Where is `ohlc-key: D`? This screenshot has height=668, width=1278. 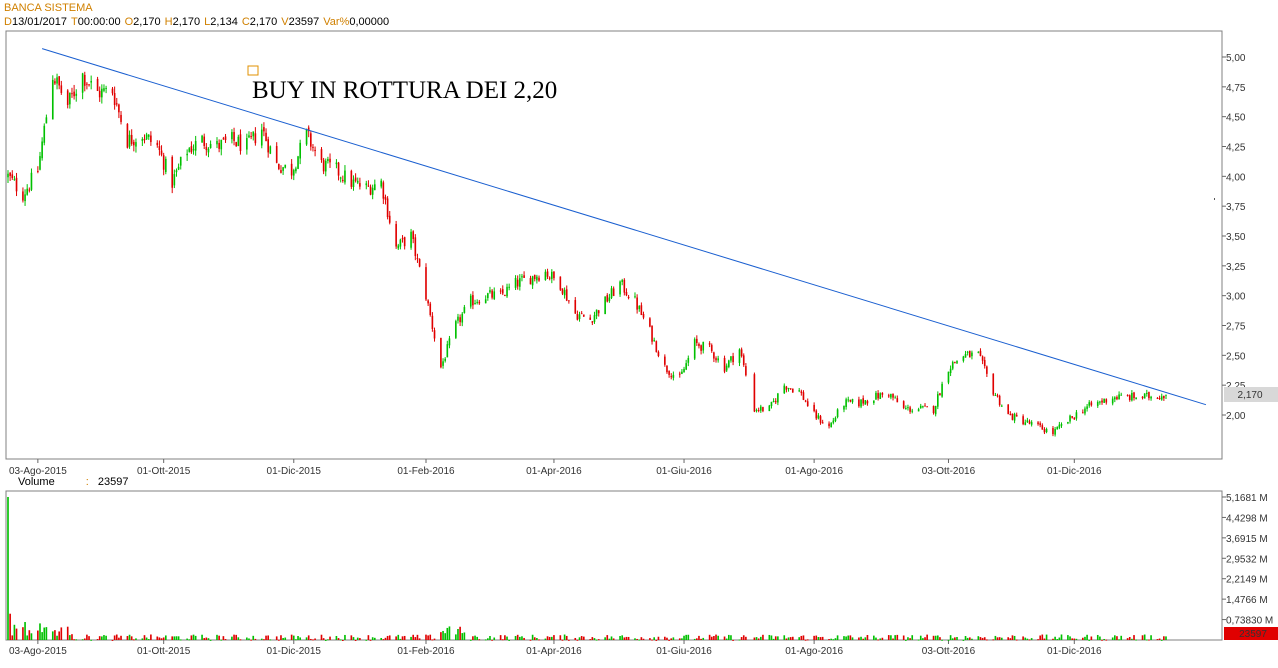
ohlc-key: D is located at coordinates (8, 22).